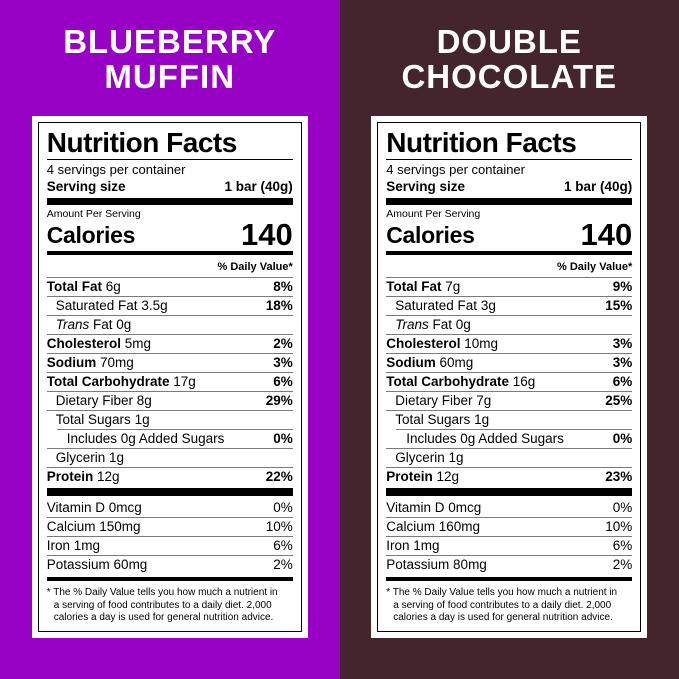  What do you see at coordinates (86, 186) in the screenshot?
I see `serving-size-label: Serving size` at bounding box center [86, 186].